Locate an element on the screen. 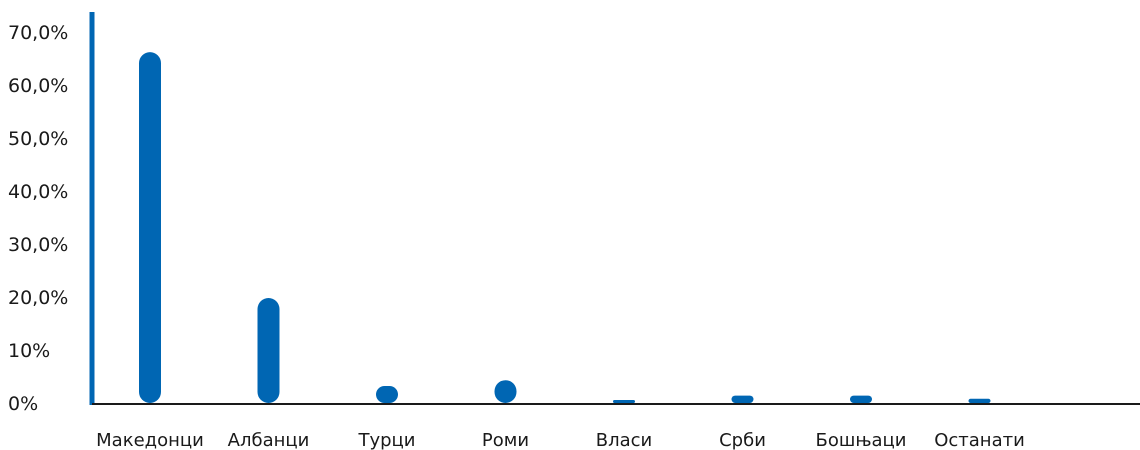  category-label: Срби is located at coordinates (742, 440).